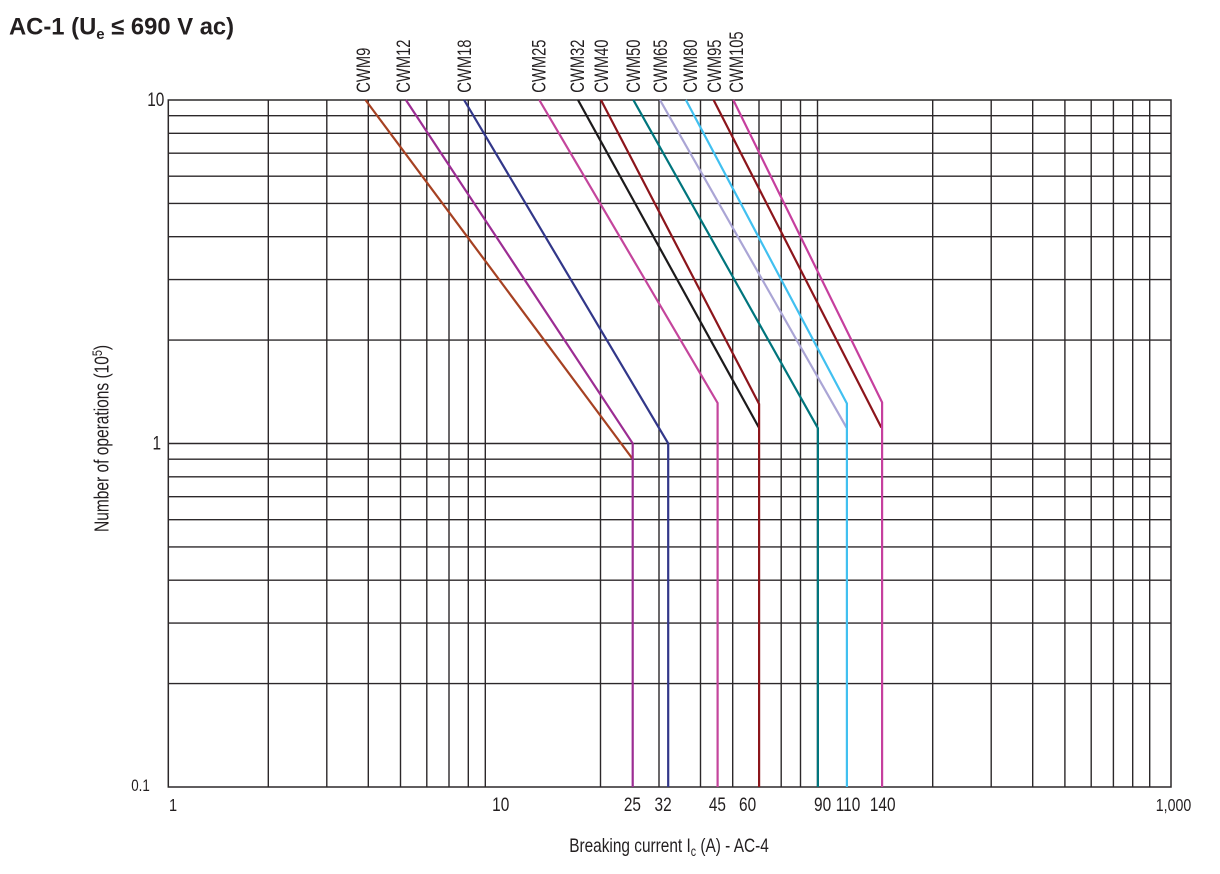 The width and height of the screenshot is (1220, 874). Describe the element at coordinates (883, 804) in the screenshot. I see `svg-text: 140` at that location.